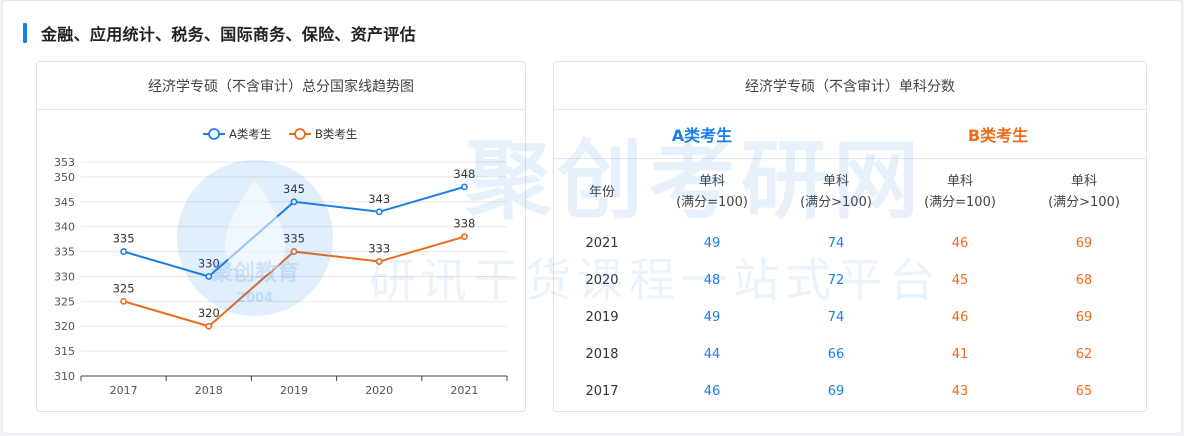 The height and width of the screenshot is (436, 1184). What do you see at coordinates (1084, 391) in the screenshot?
I see `b-over100-score: 65` at bounding box center [1084, 391].